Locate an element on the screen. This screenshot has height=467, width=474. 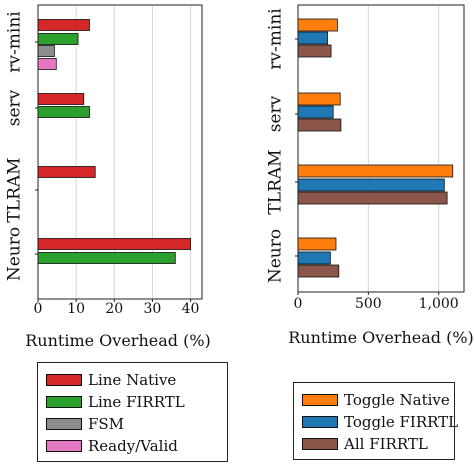
bar-1-Neuro-toggle-native is located at coordinates (317, 244).